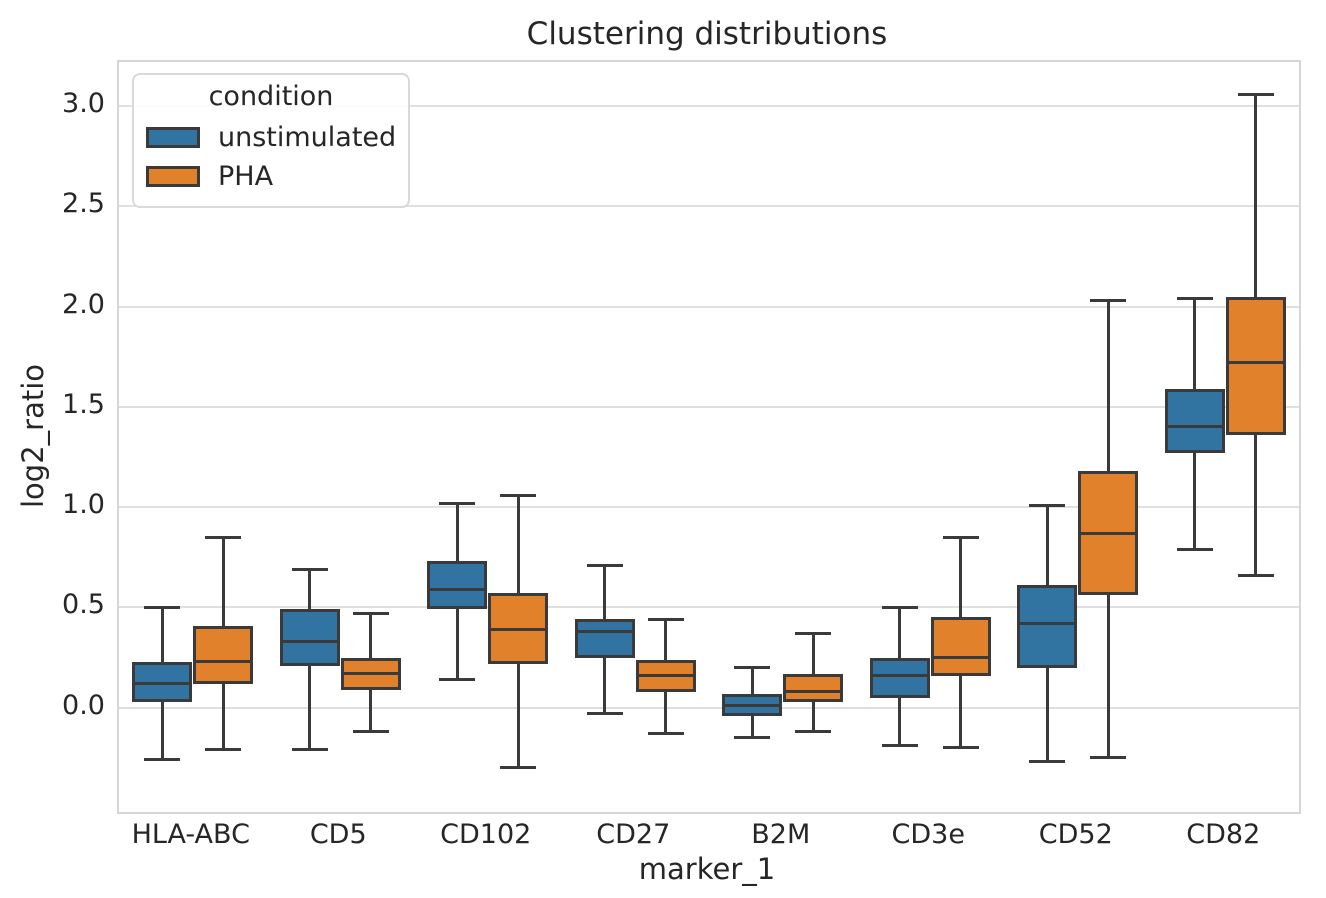 Image resolution: width=1326 pixels, height=898 pixels. I want to click on whisker-PHA-HLA-ABC, so click(223, 581).